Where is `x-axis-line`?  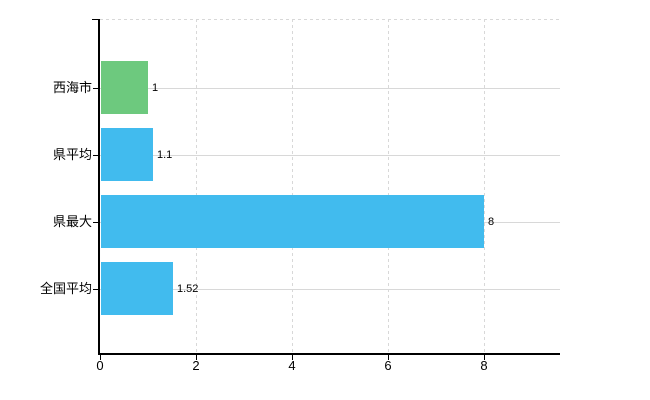
x-axis-line is located at coordinates (329, 354).